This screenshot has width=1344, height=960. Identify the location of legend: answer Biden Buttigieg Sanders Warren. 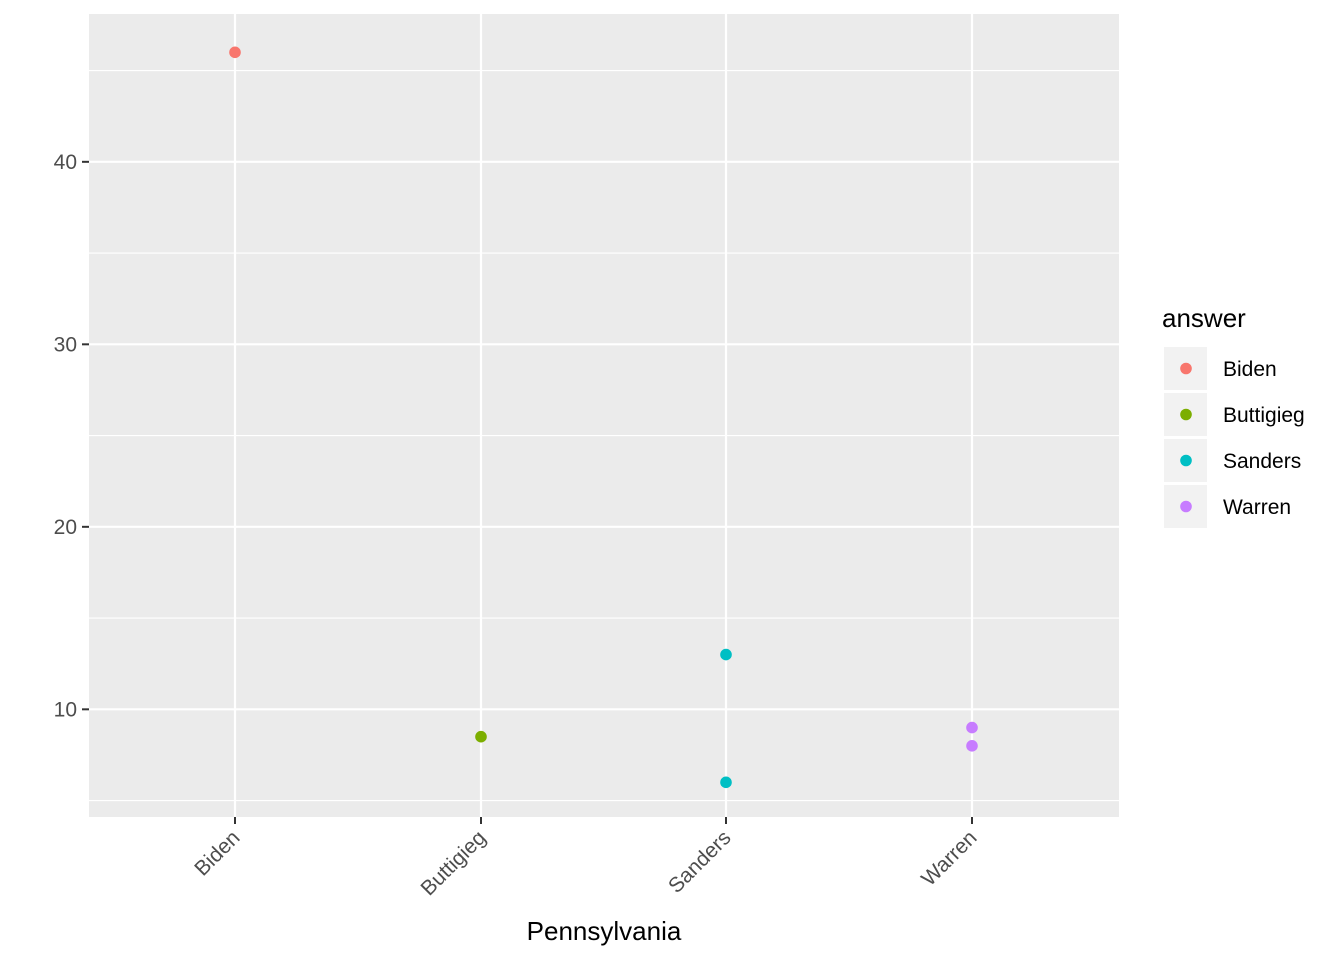
(1233, 415).